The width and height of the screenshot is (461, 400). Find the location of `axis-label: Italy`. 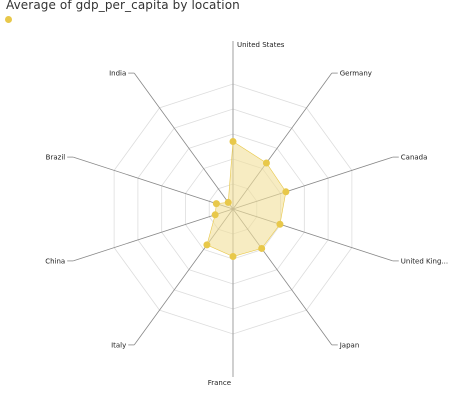

axis-label: Italy is located at coordinates (118, 345).